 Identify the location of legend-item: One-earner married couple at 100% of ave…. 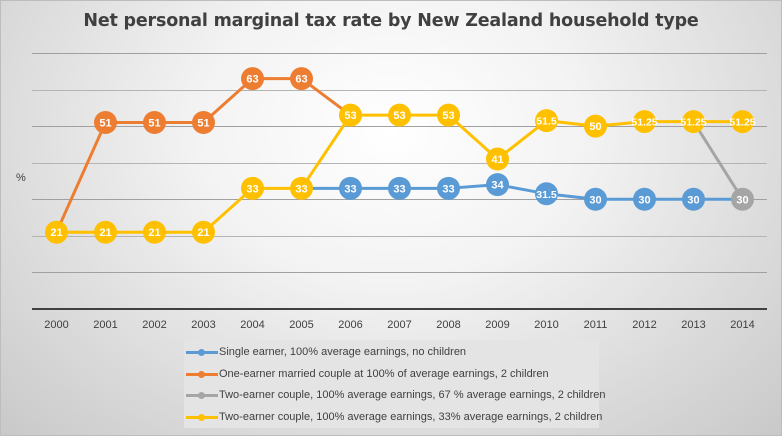
(366, 374).